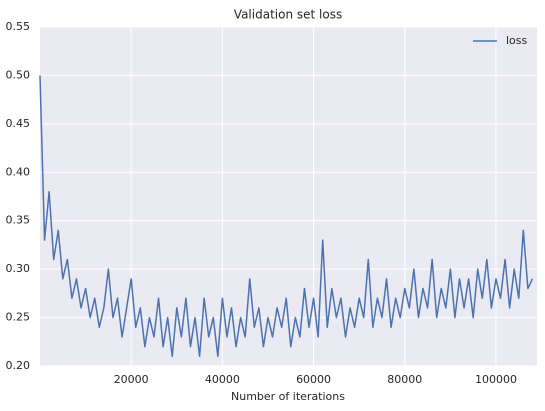 The image size is (545, 411). What do you see at coordinates (18, 26) in the screenshot?
I see `y-tick-label: 0.55` at bounding box center [18, 26].